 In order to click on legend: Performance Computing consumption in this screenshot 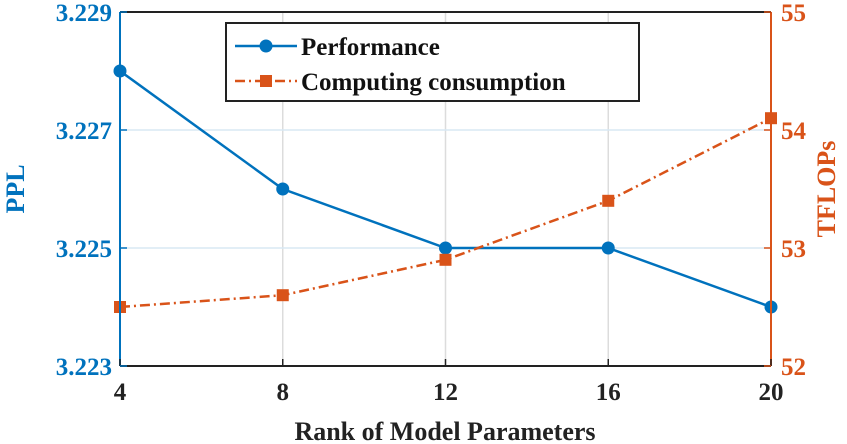, I will do `click(432, 62)`.